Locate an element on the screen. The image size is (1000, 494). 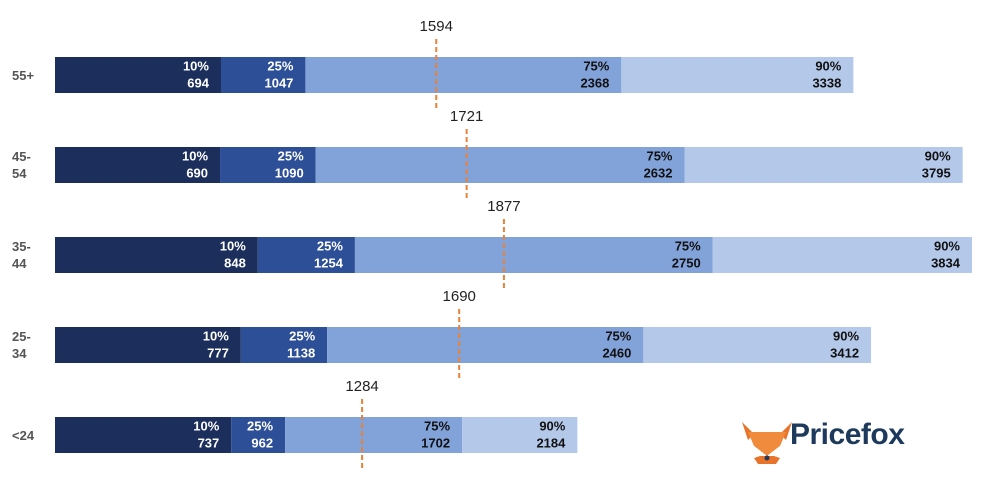
value-label: 2184 is located at coordinates (551, 442).